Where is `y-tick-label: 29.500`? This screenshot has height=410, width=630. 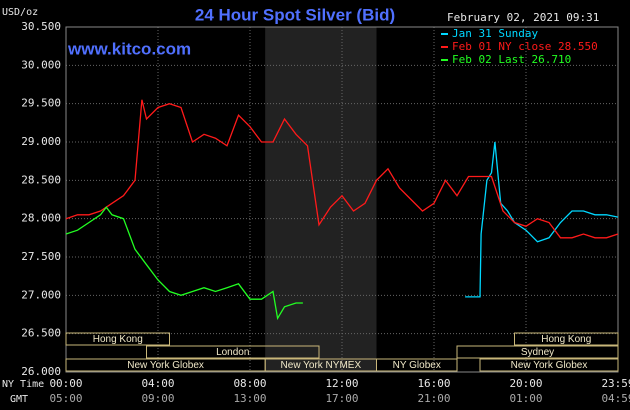 y-tick-label: 29.500 is located at coordinates (41, 103).